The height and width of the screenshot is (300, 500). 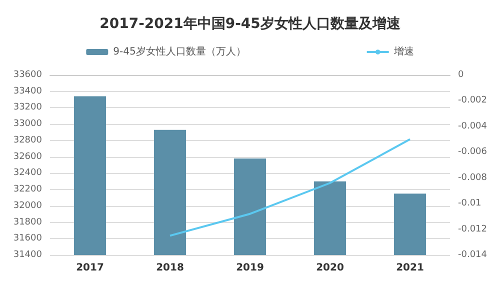 I want to click on y-tick-label: 32400, so click(x=27, y=173).